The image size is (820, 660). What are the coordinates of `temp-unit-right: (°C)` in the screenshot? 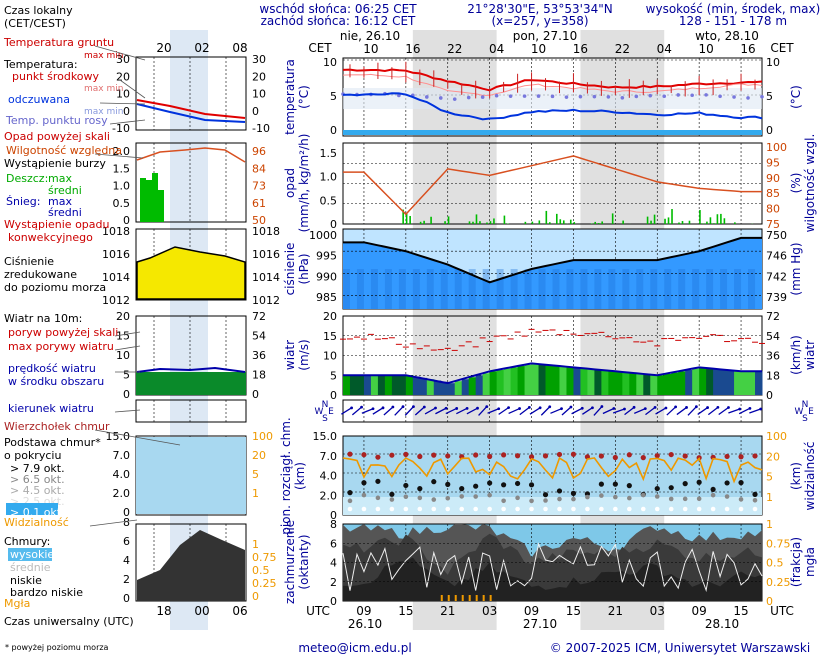 It's located at (796, 97).